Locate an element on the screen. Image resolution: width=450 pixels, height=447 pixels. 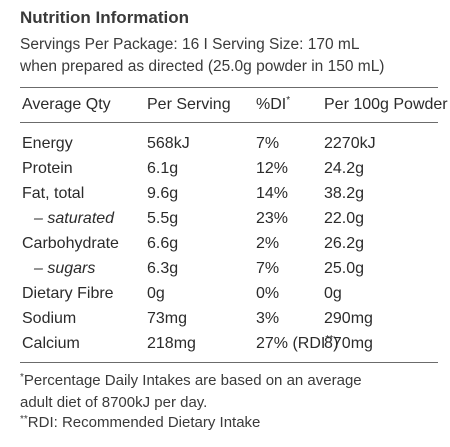
row-per-serving: 6.3g is located at coordinates (163, 268).